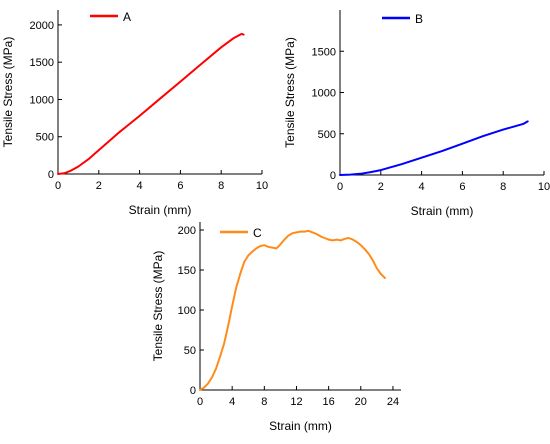 This screenshot has width=550, height=444. What do you see at coordinates (151, 103) in the screenshot?
I see `series-line-A` at bounding box center [151, 103].